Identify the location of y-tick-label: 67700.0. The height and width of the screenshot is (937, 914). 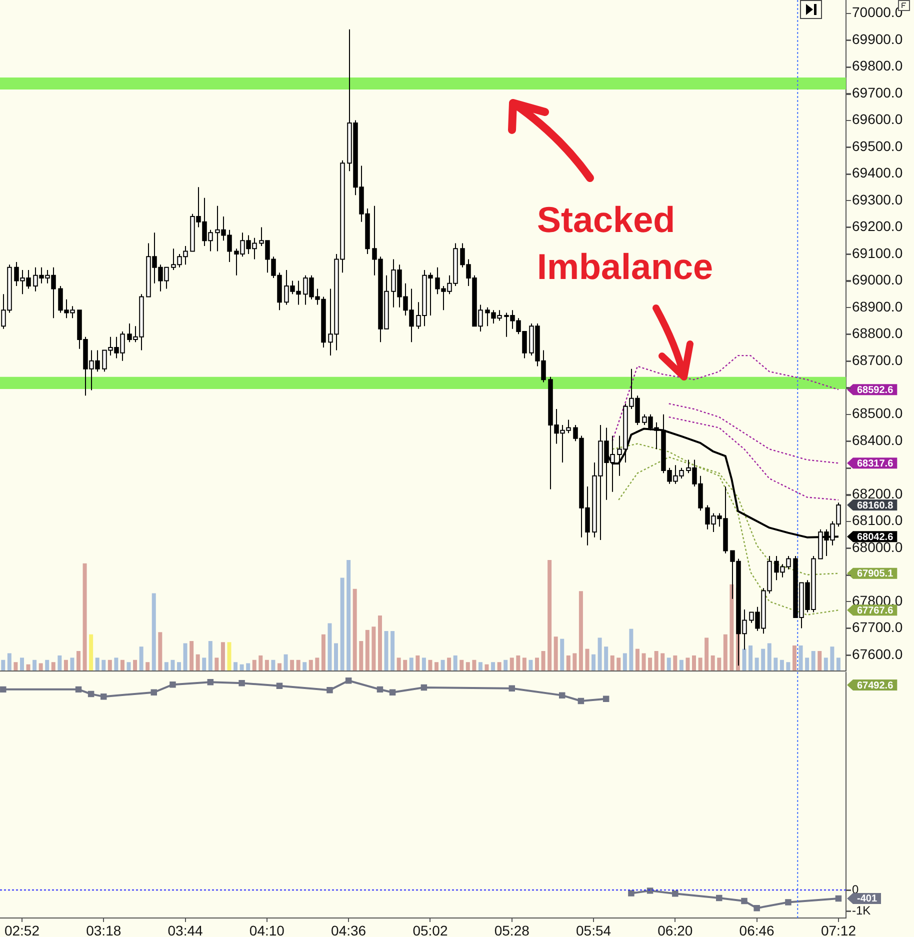
(877, 627).